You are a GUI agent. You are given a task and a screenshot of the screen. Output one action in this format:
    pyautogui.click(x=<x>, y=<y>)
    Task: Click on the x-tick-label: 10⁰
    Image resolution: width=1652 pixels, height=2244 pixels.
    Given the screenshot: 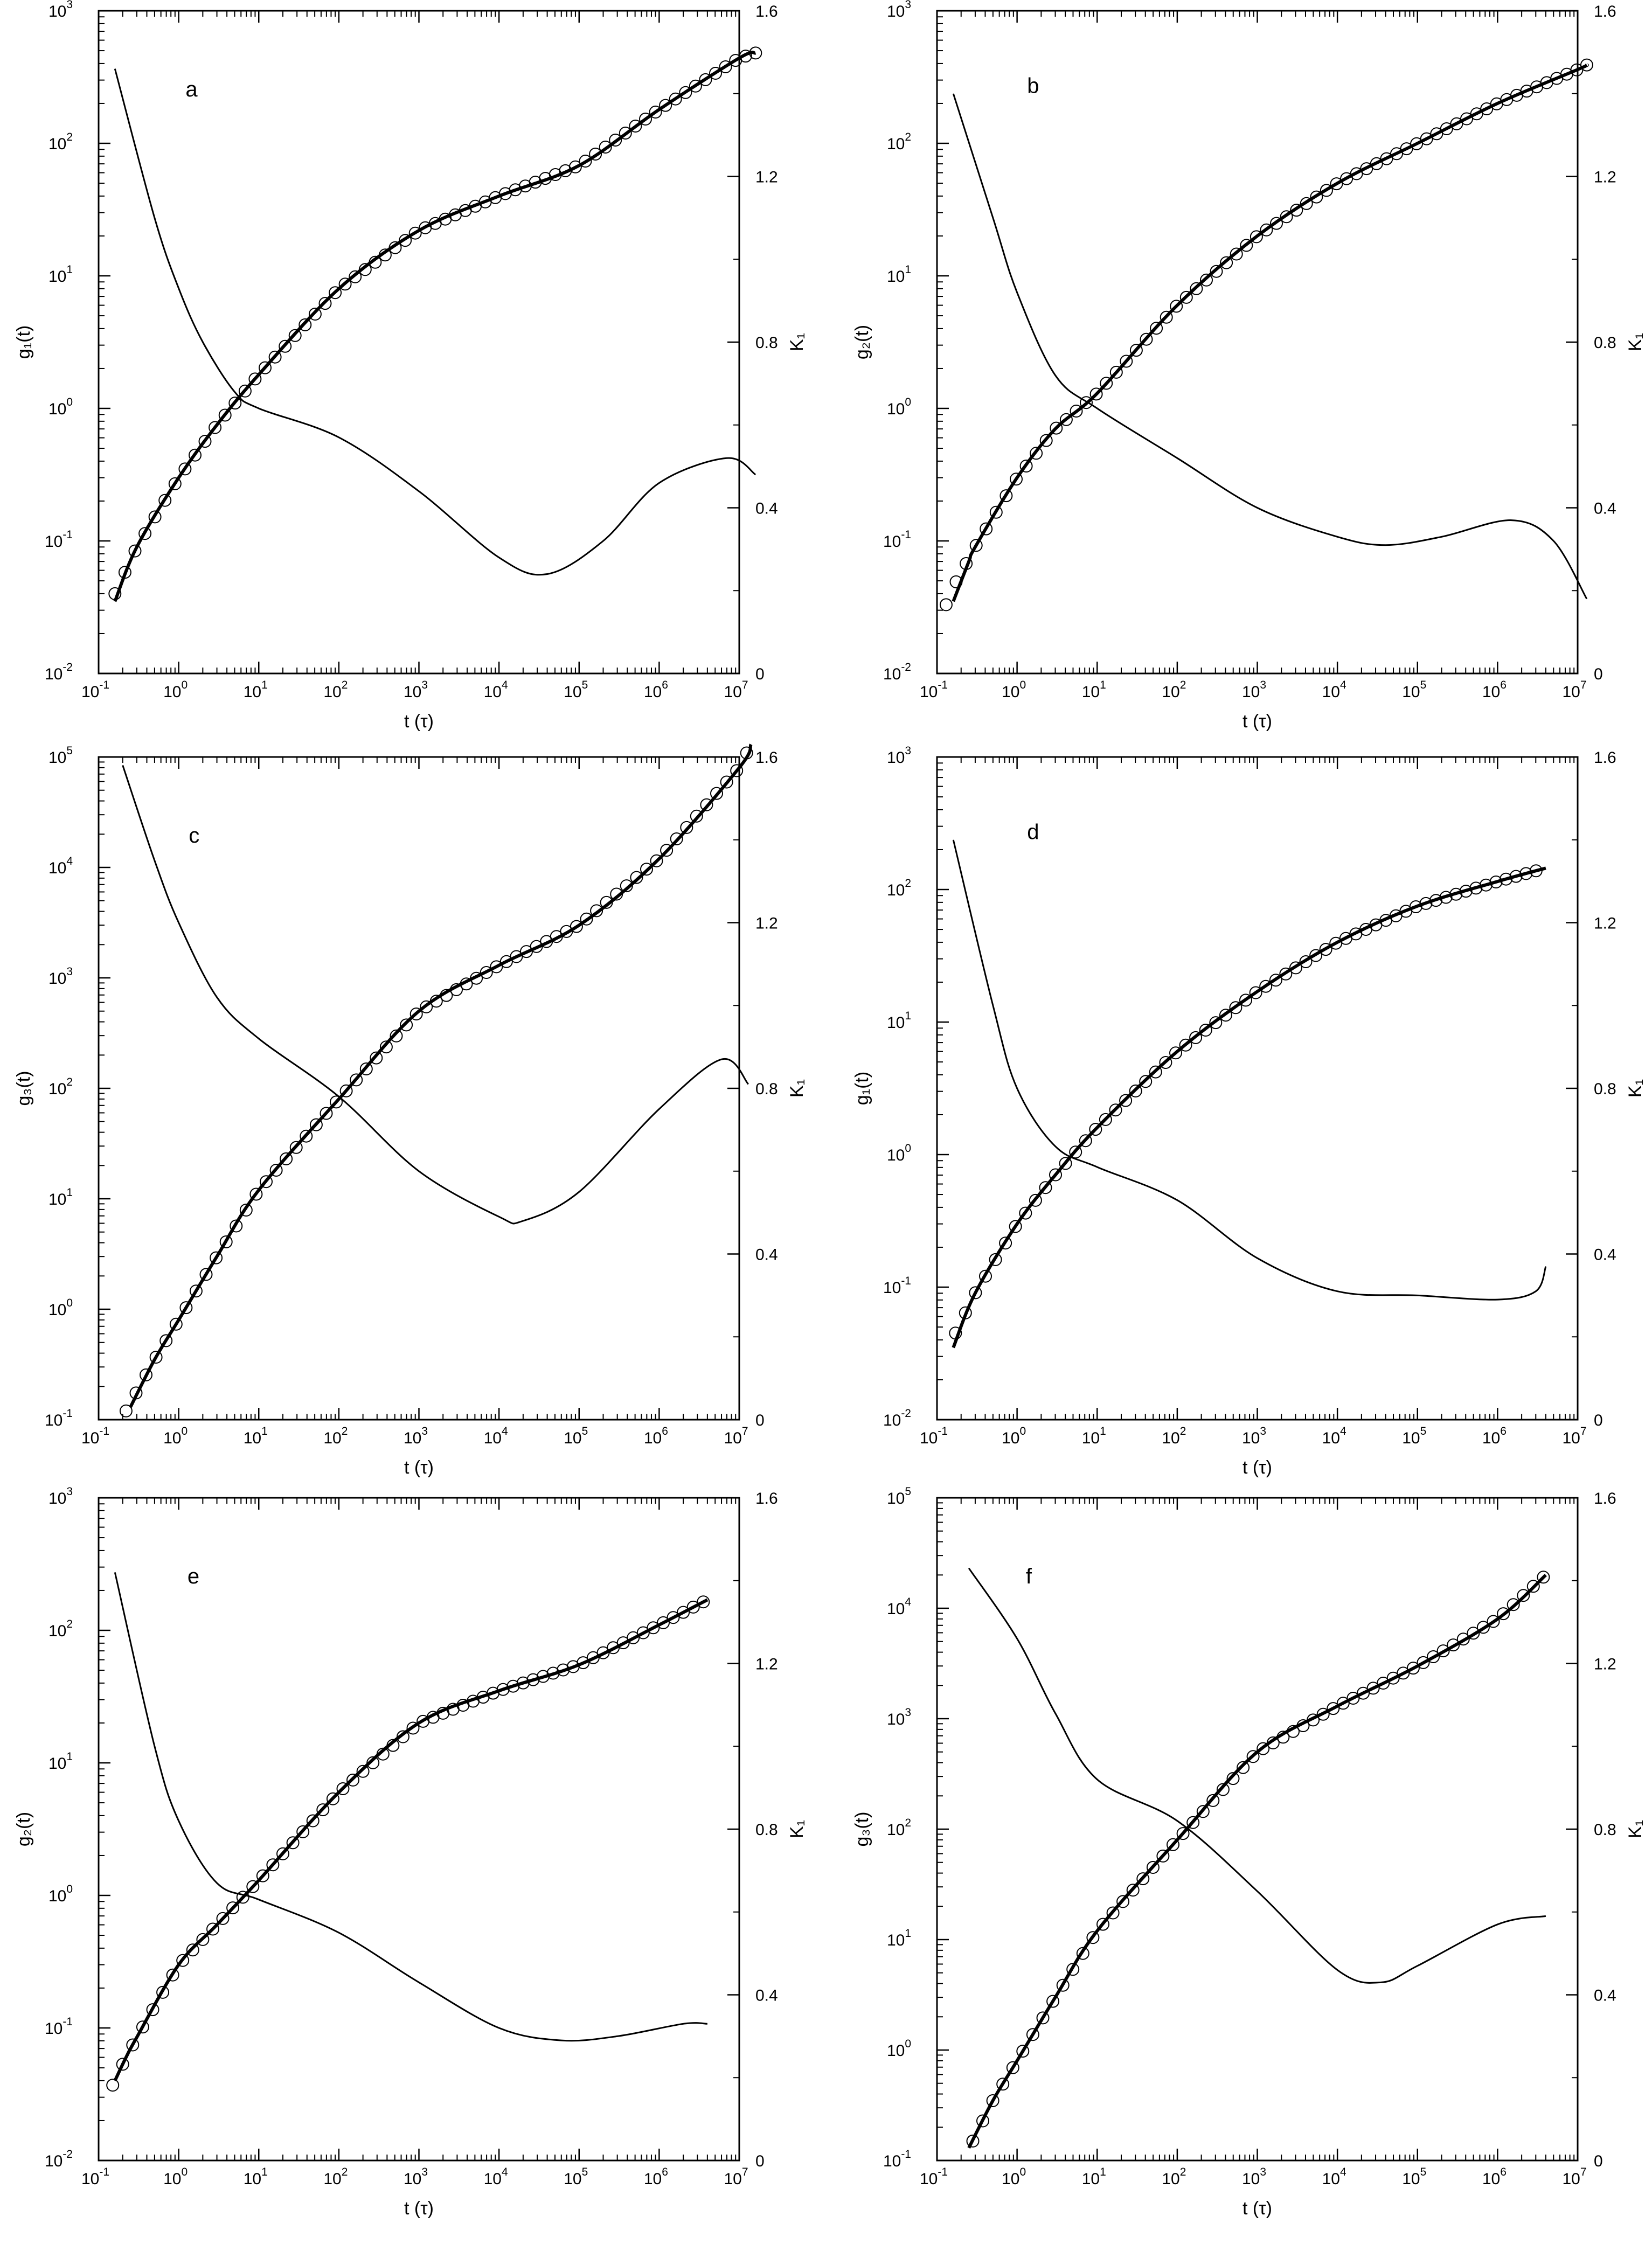 What is the action you would take?
    pyautogui.click(x=1014, y=690)
    